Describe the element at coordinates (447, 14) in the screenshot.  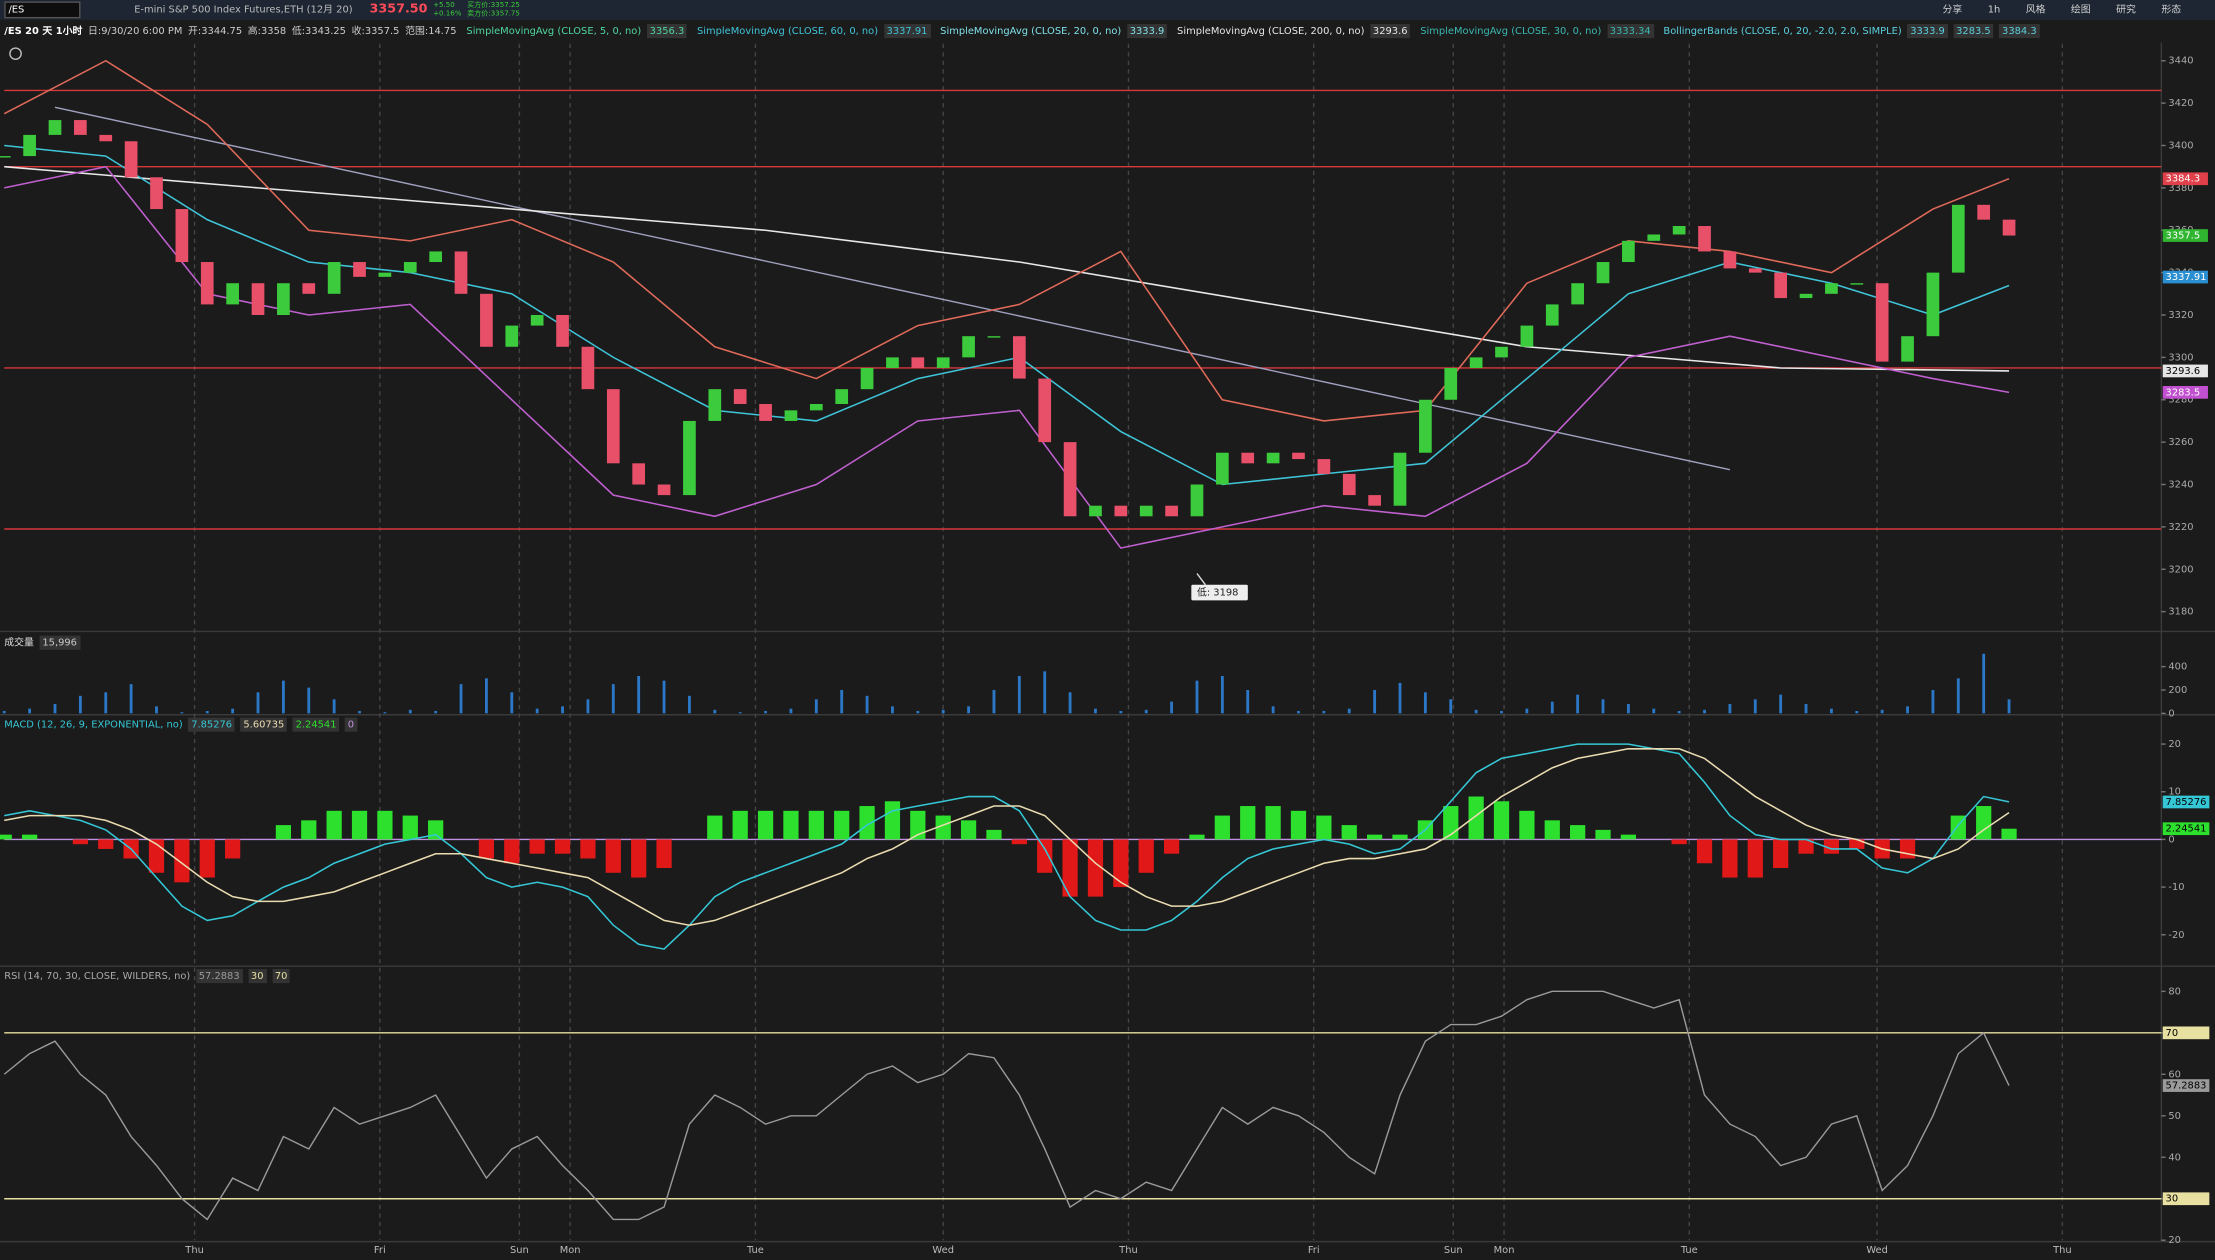
I see `change-percent: +0.16%` at that location.